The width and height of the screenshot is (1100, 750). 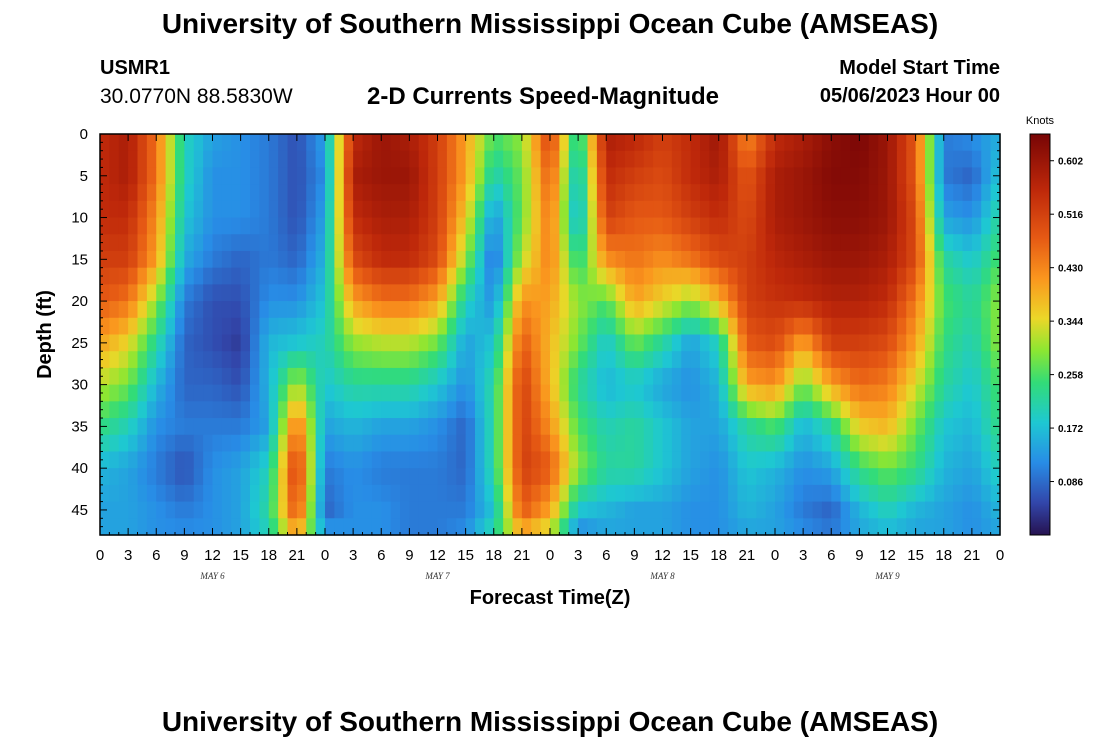 What do you see at coordinates (919, 68) in the screenshot?
I see `model-start-label: Model Start Time` at bounding box center [919, 68].